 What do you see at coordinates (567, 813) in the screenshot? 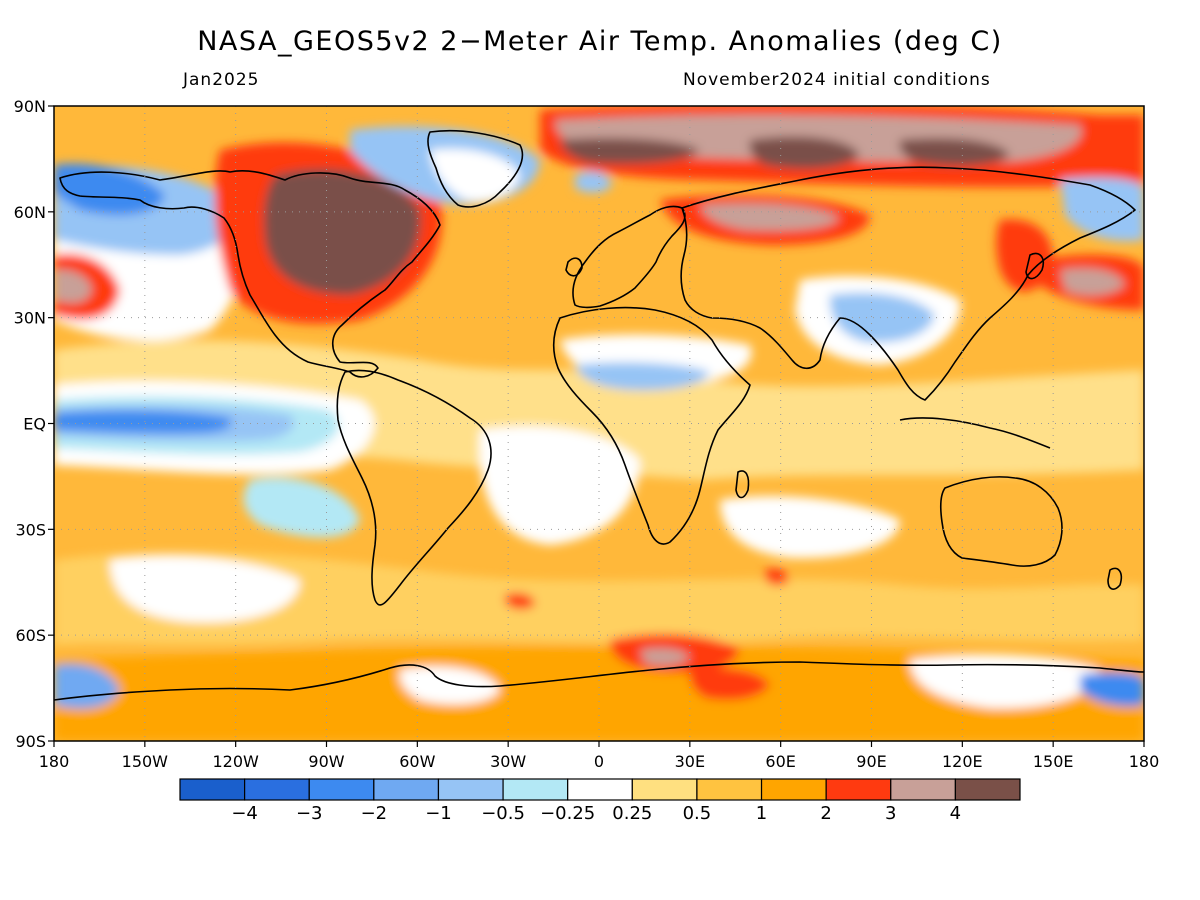
I see `colorbar-label: −0.25` at bounding box center [567, 813].